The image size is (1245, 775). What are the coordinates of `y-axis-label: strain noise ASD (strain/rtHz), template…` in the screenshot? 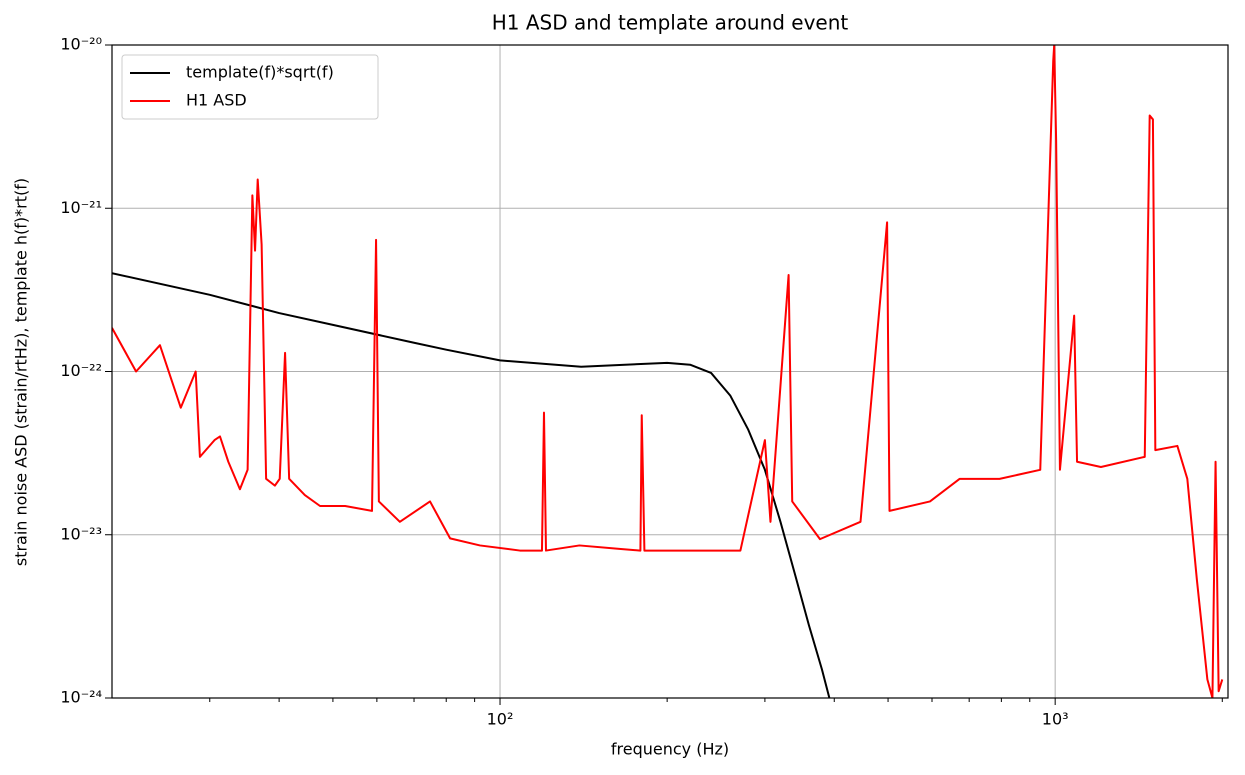 It's located at (21, 372).